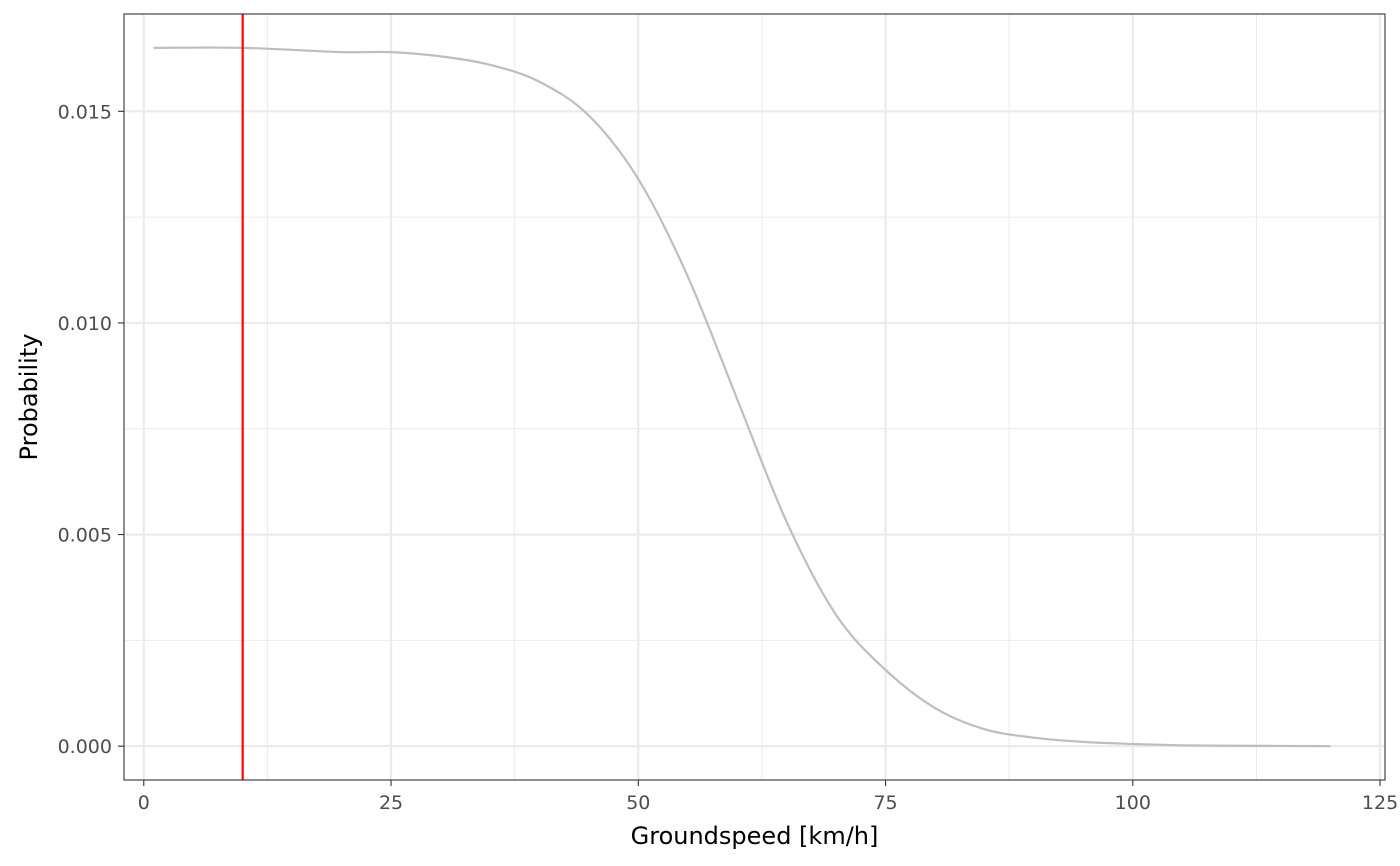 Image resolution: width=1400 pixels, height=866 pixels. What do you see at coordinates (91, 429) in the screenshot?
I see `y-axis: 0.000 0.005 0.010 0.015` at bounding box center [91, 429].